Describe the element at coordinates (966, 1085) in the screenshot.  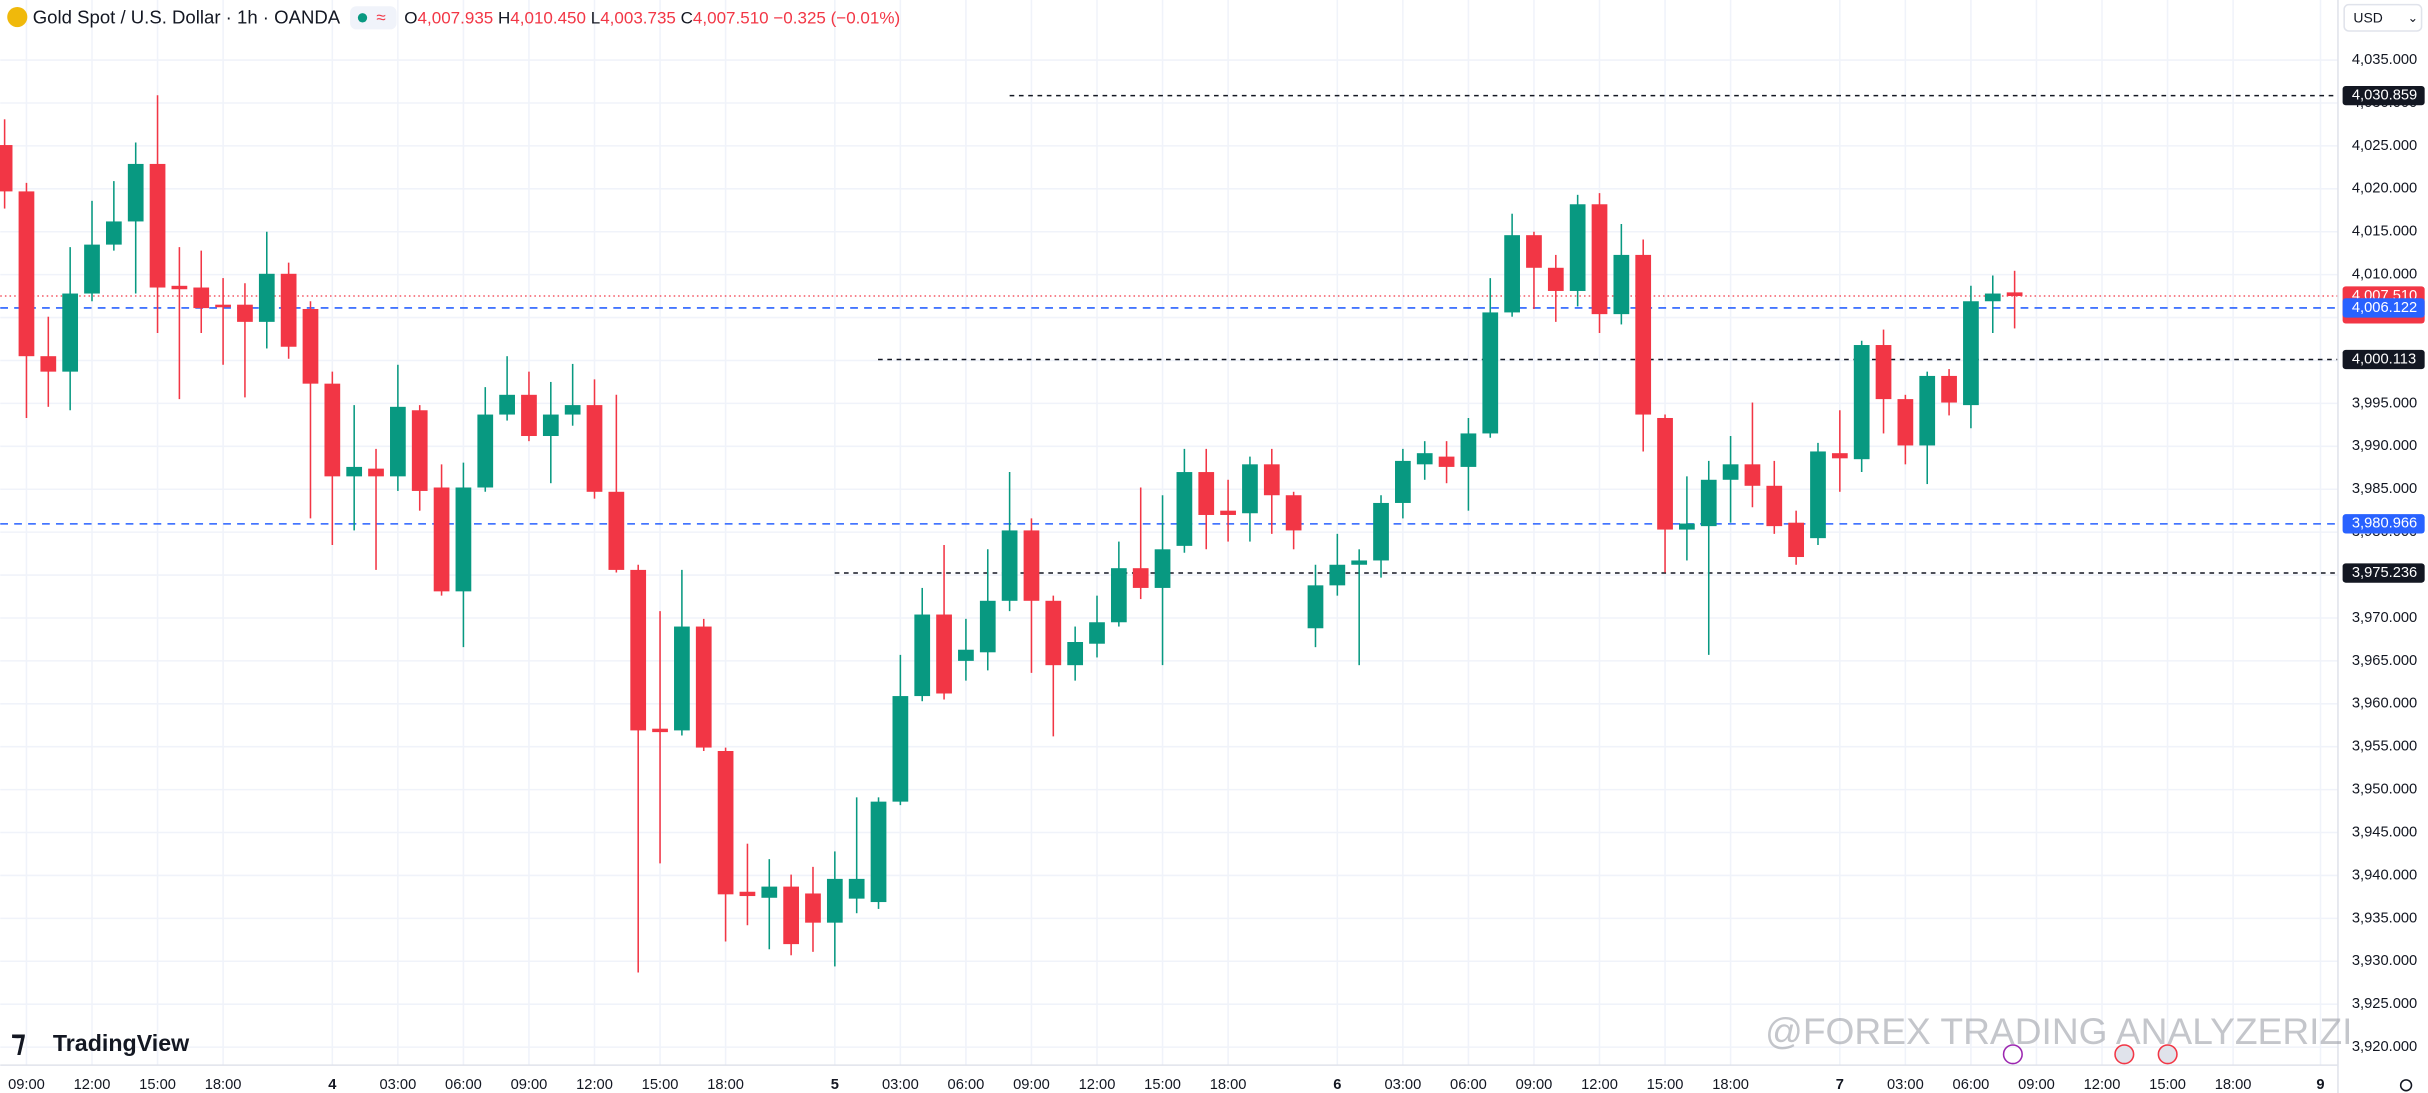
I see `x-tick-label: 06:00` at that location.